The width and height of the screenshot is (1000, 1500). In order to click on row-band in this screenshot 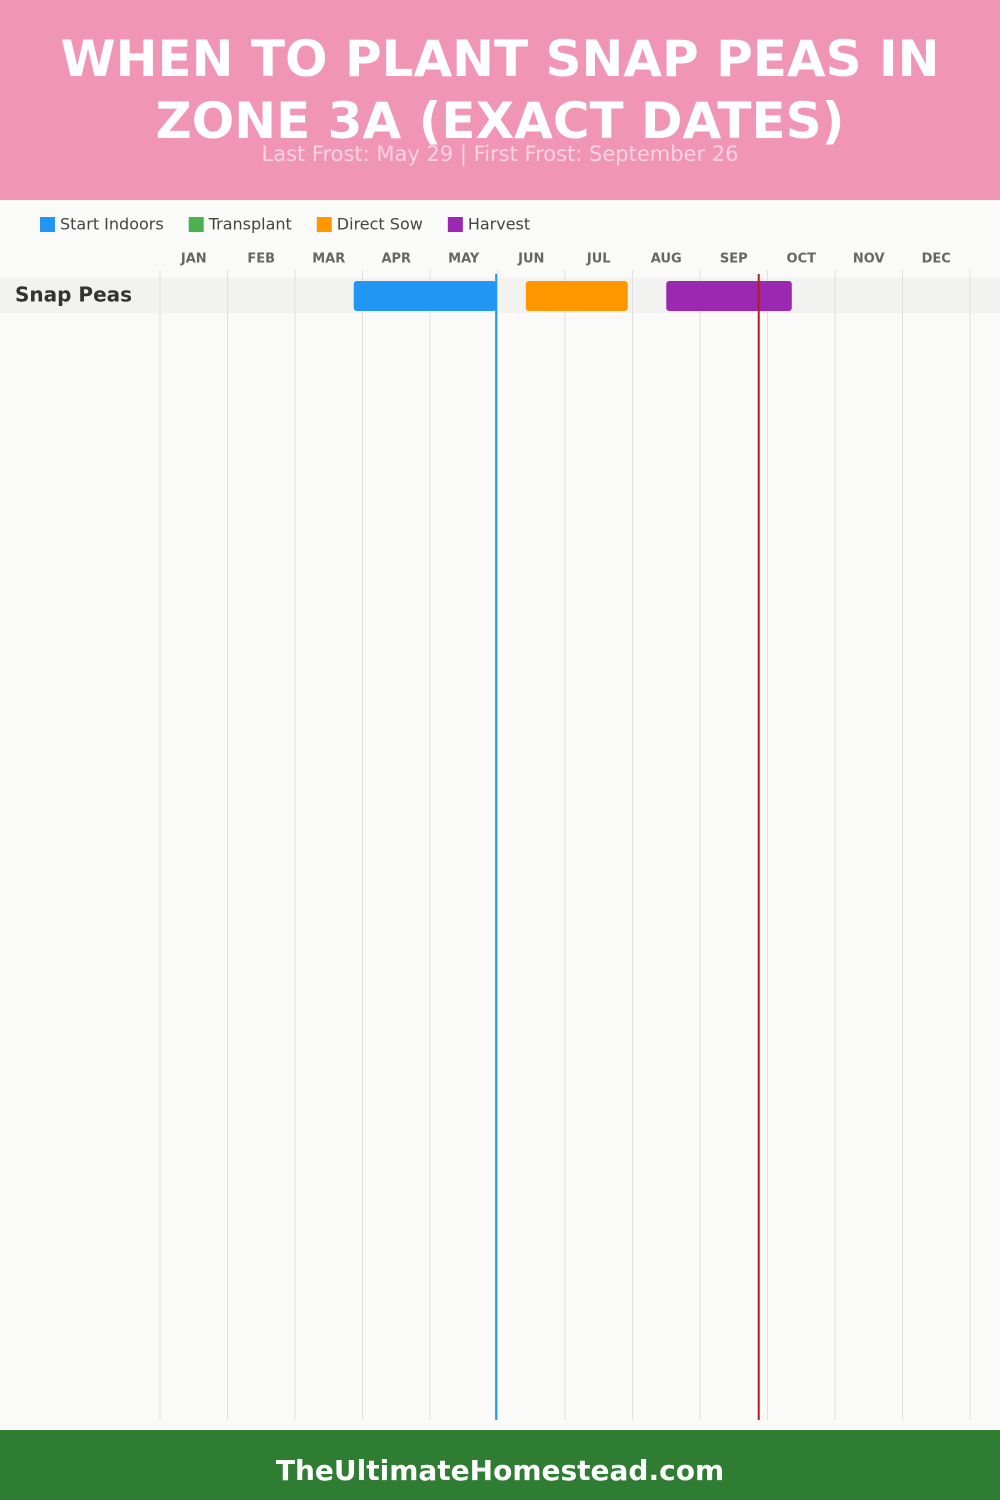, I will do `click(500, 295)`.